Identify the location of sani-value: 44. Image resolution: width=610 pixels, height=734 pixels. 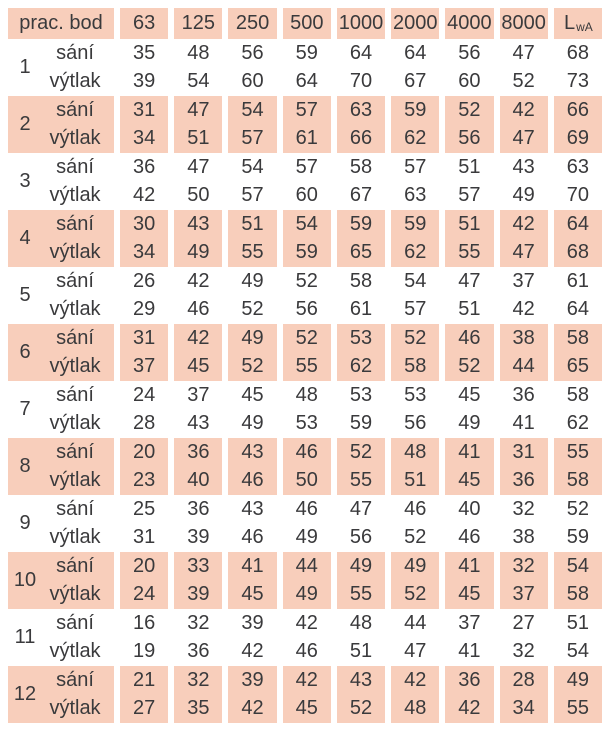
(306, 565).